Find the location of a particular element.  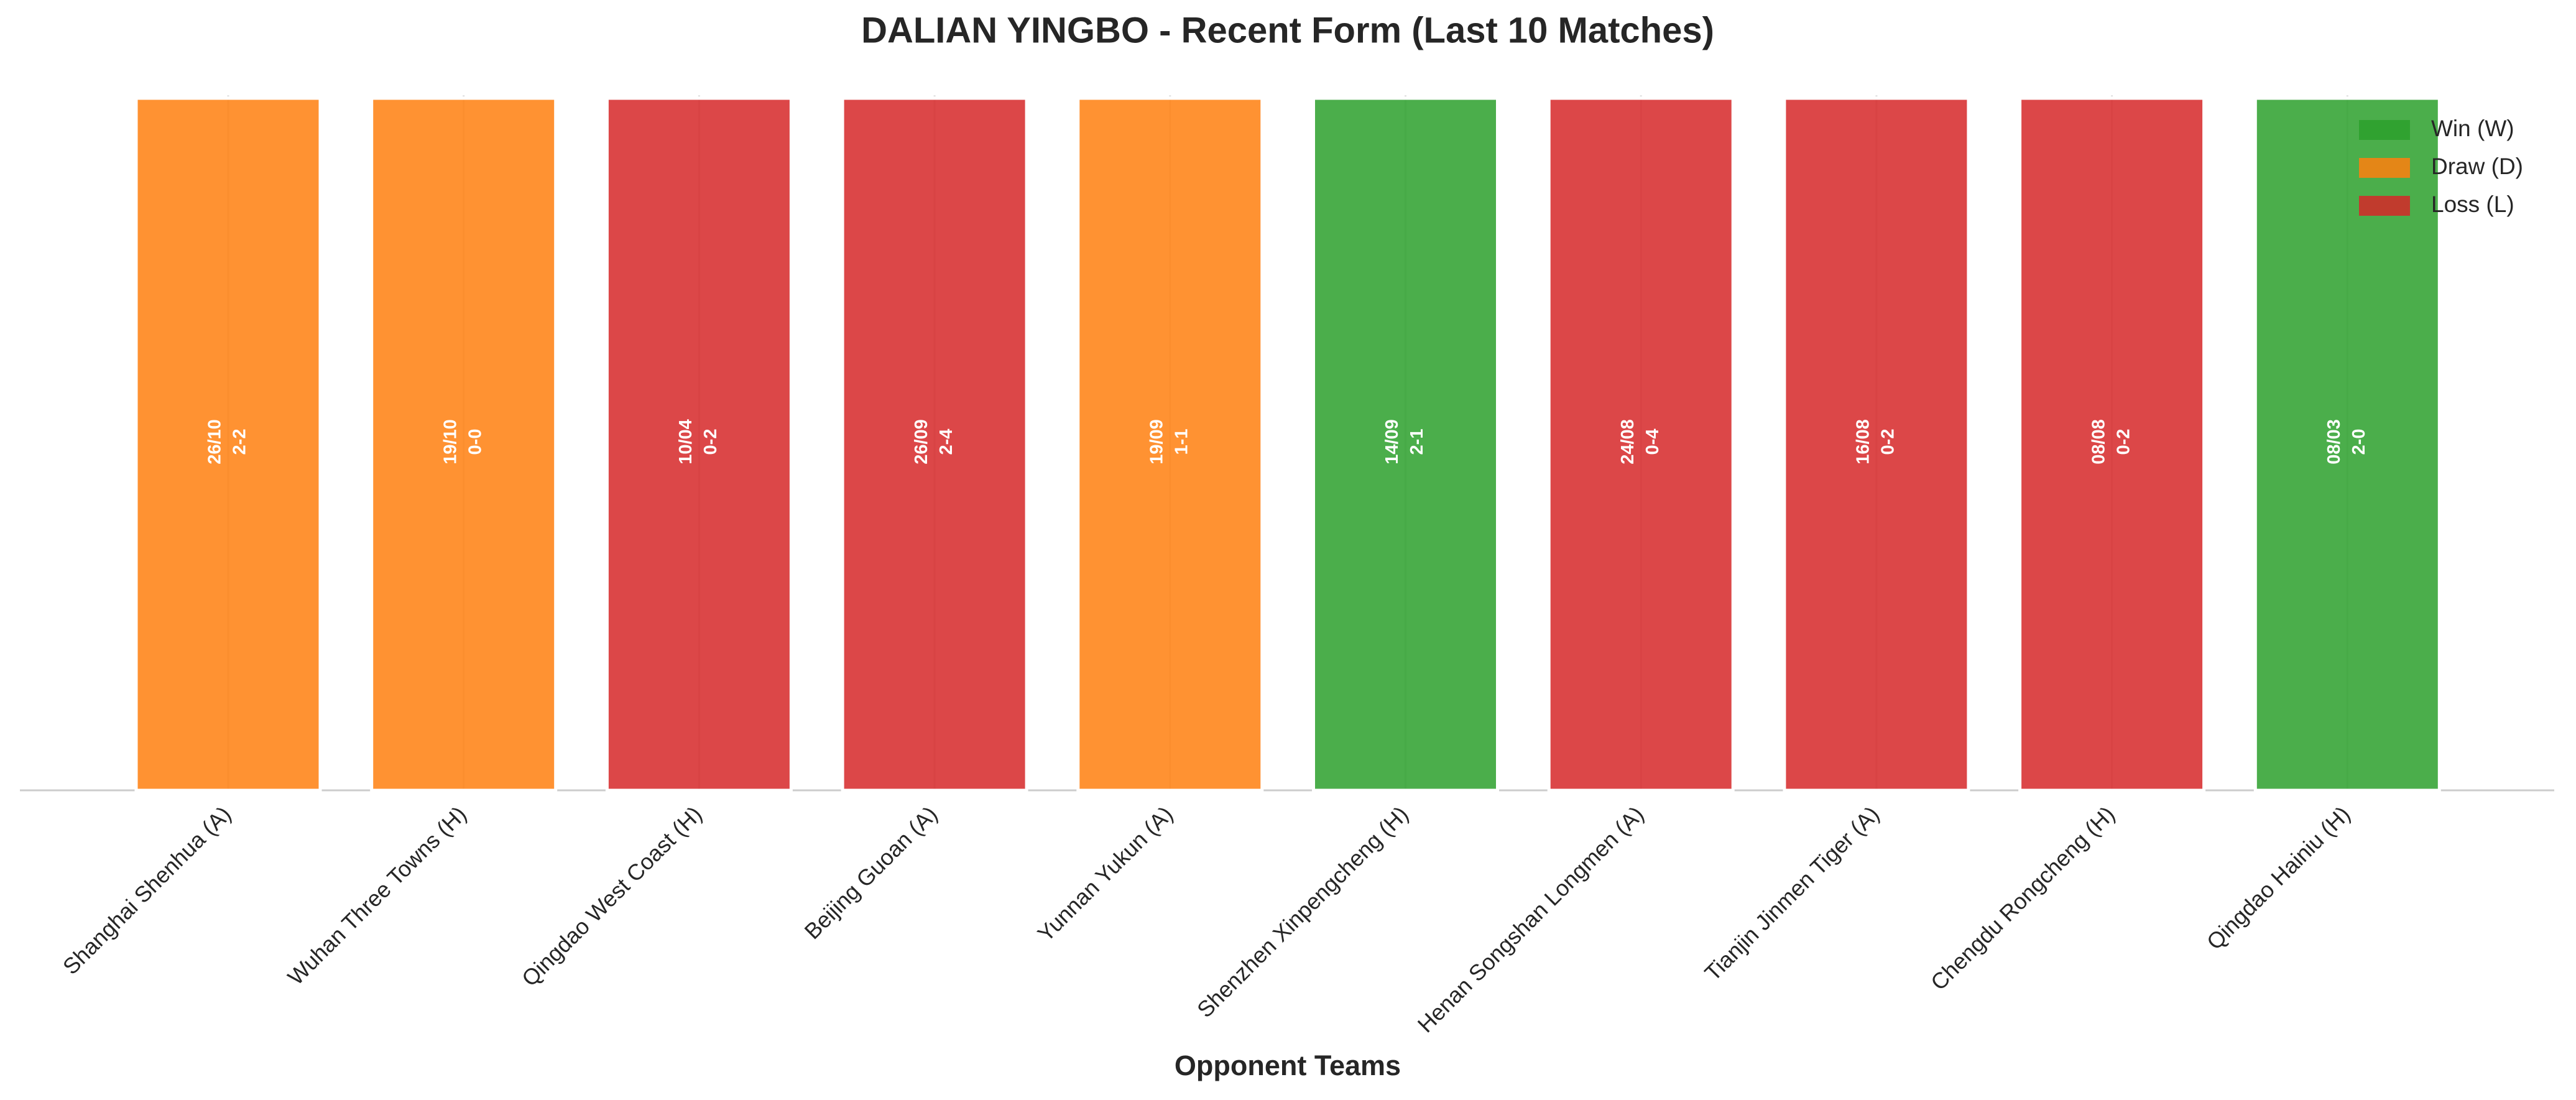

bar-score-label: 0-0 is located at coordinates (475, 442).